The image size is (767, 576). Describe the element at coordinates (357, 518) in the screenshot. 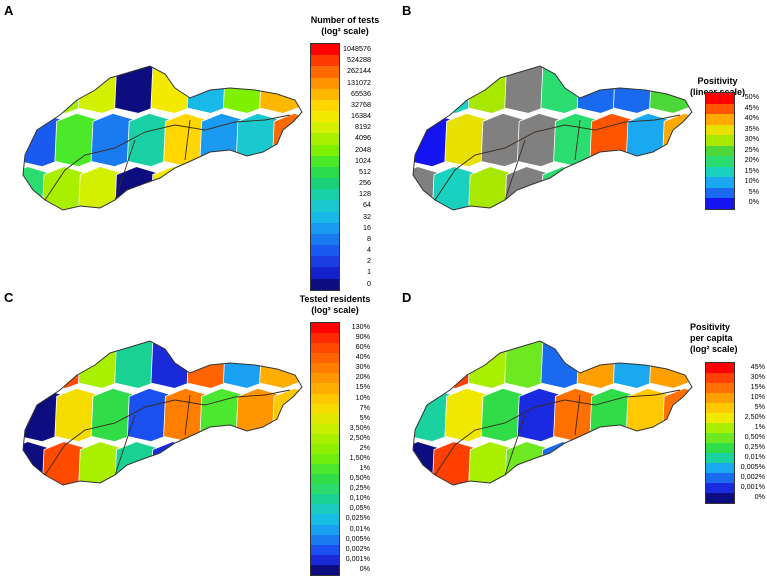

I see `legend-tick-label: 0,025%` at that location.